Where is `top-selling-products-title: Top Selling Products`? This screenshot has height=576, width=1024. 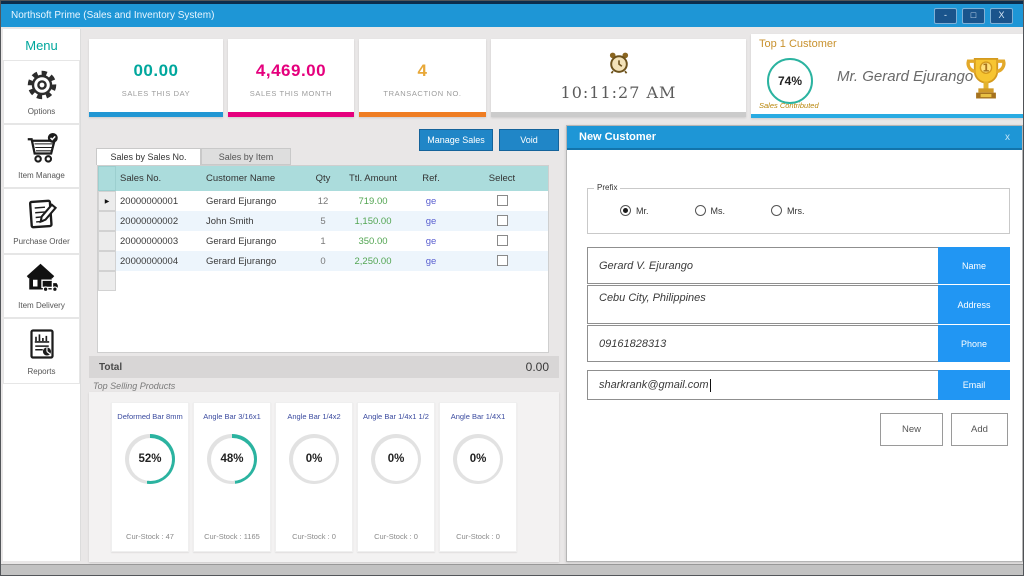
top-selling-products-title: Top Selling Products is located at coordinates (134, 386).